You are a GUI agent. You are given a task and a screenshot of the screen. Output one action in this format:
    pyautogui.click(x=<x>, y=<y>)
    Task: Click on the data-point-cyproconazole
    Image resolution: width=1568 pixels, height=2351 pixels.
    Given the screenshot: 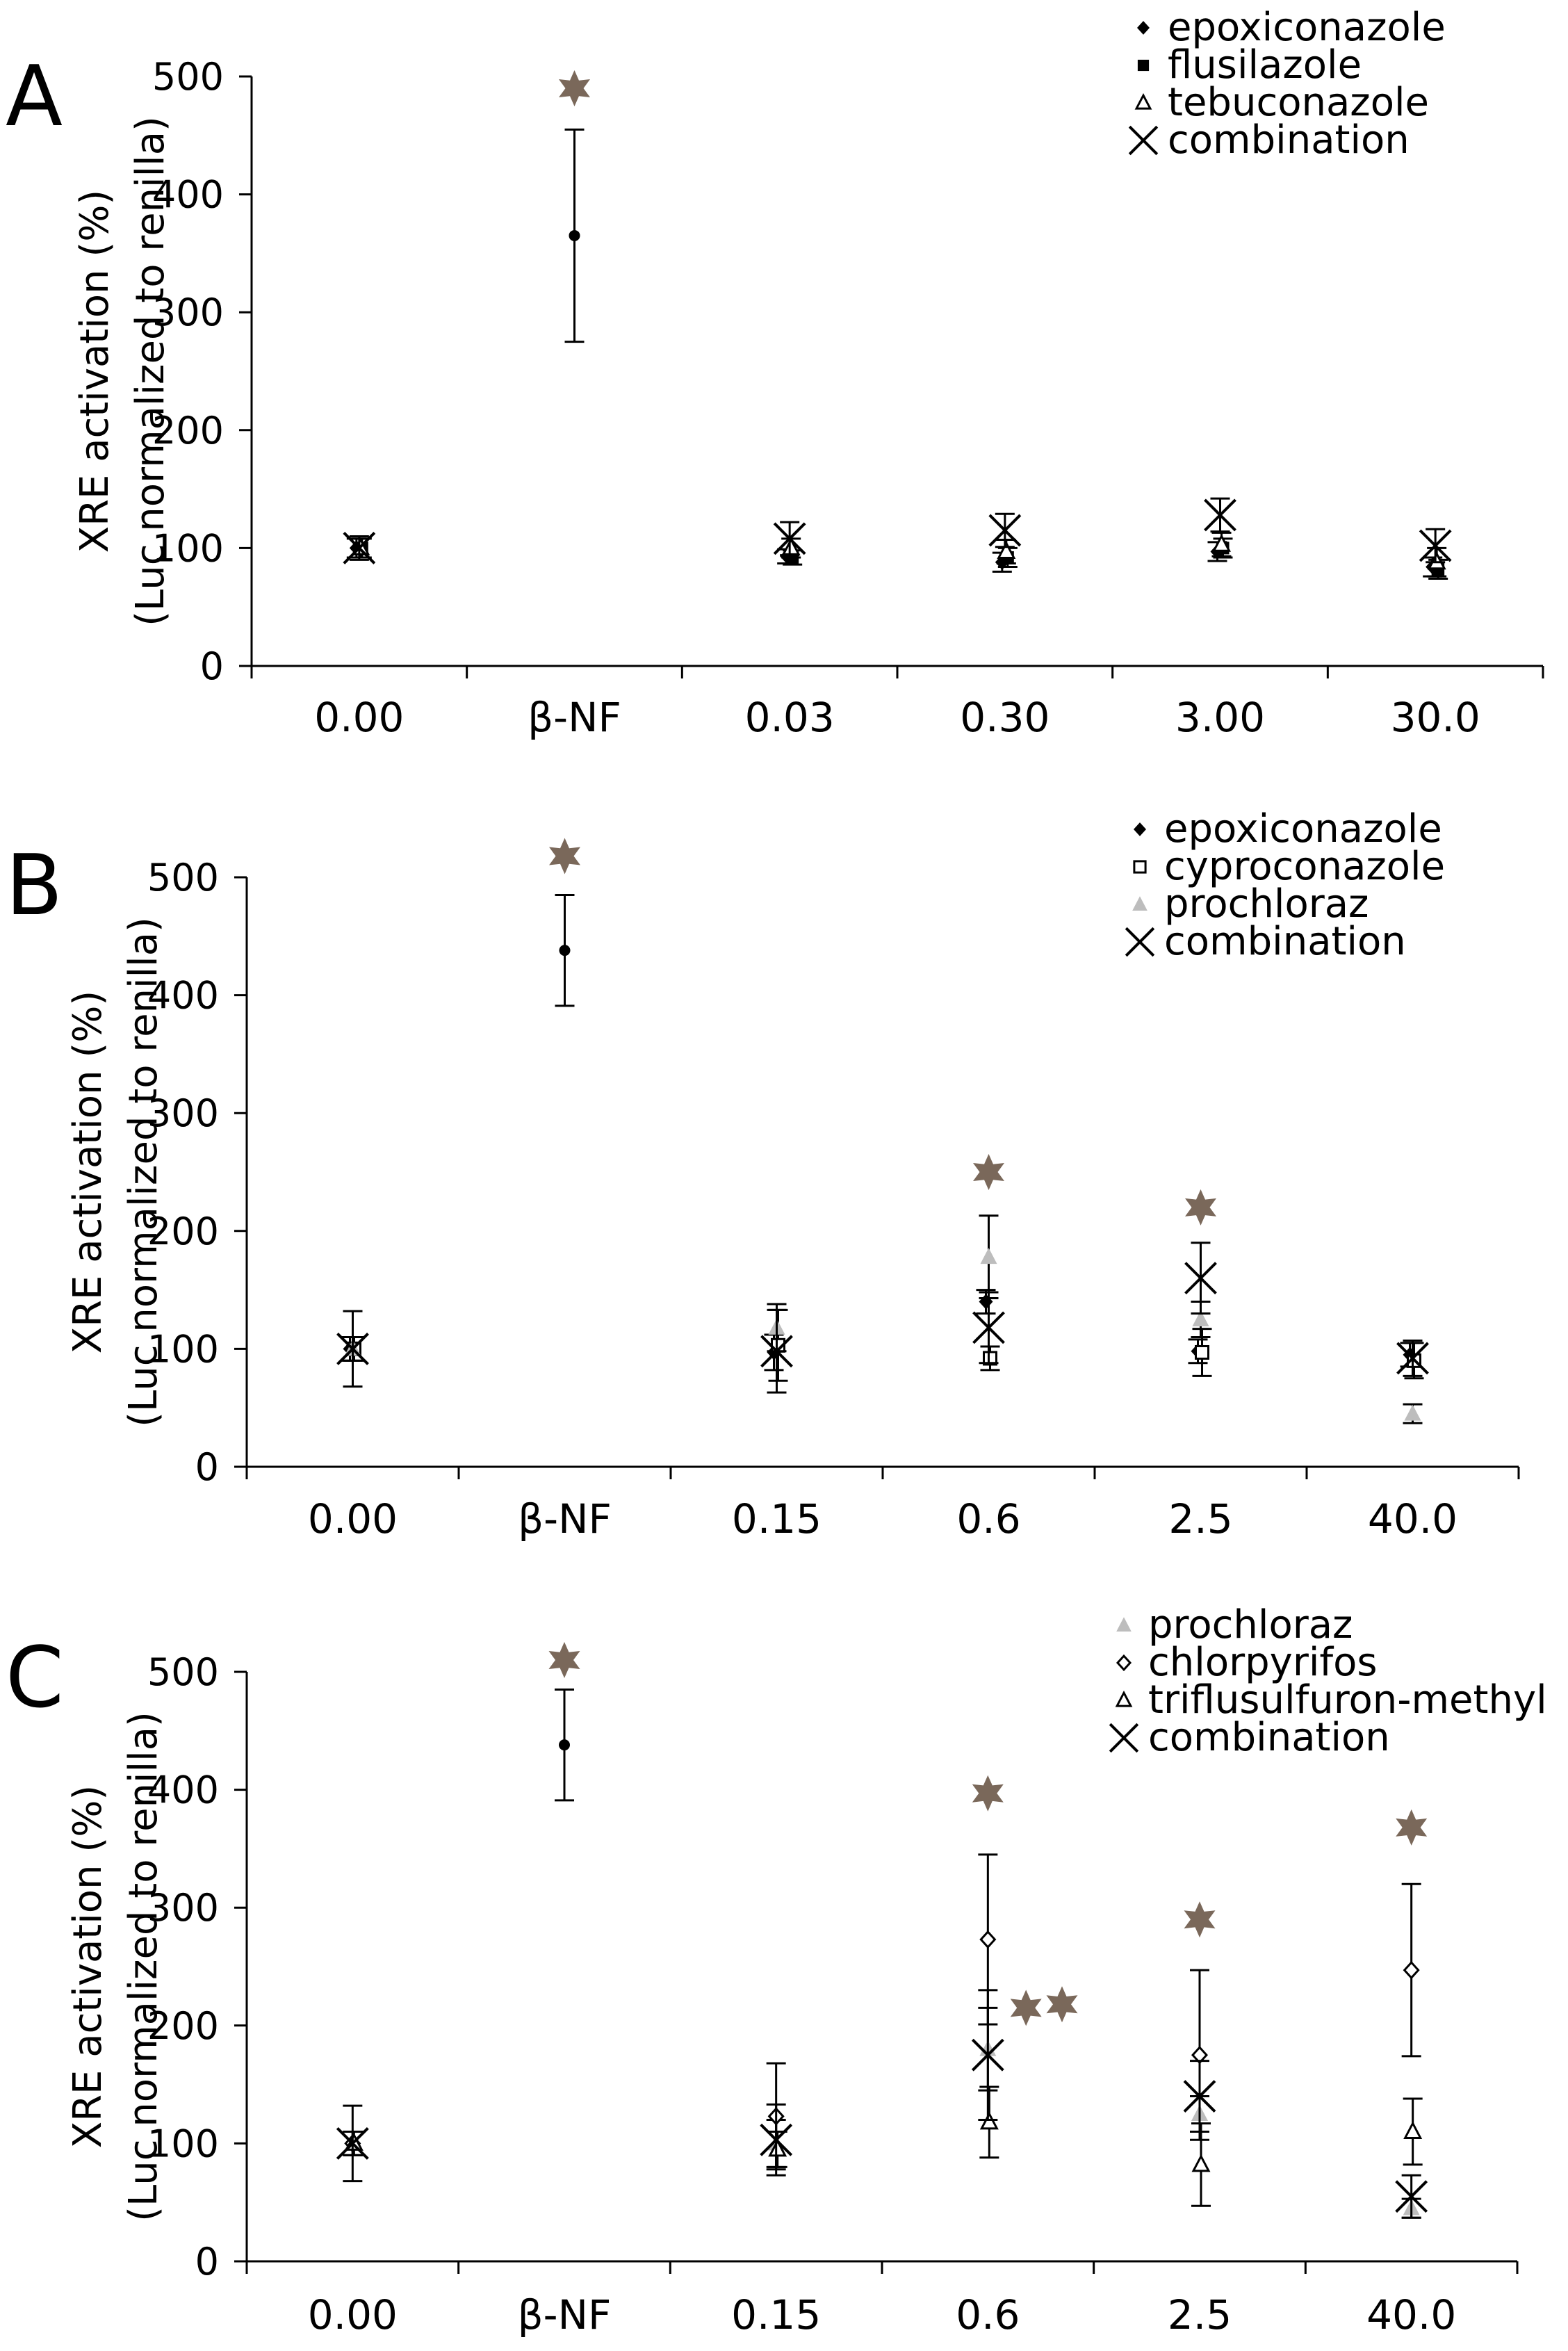 What is the action you would take?
    pyautogui.click(x=990, y=1358)
    